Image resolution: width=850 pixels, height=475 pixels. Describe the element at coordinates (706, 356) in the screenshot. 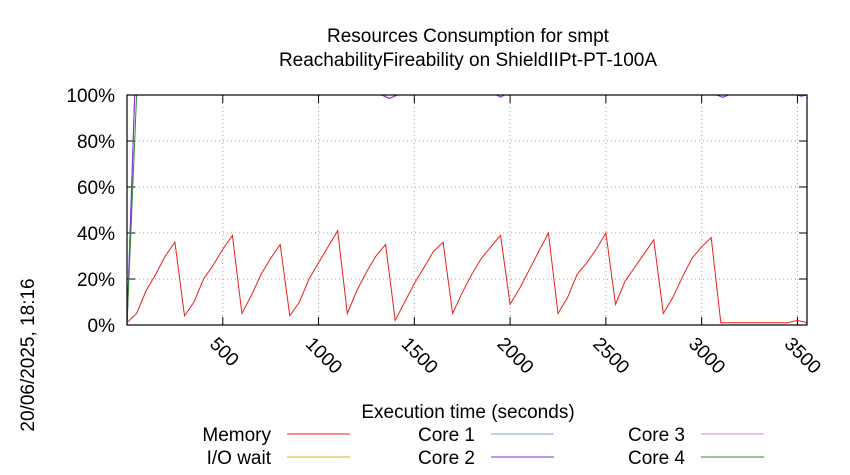

I see `x-tick-label: 3000` at that location.